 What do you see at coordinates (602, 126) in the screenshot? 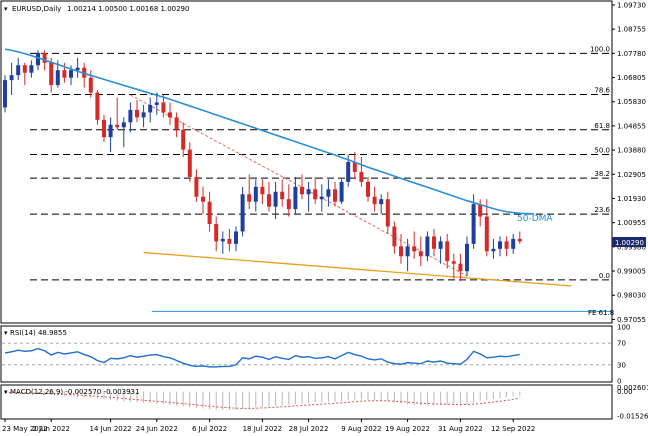
I see `fib-level-label: 61.8` at bounding box center [602, 126].